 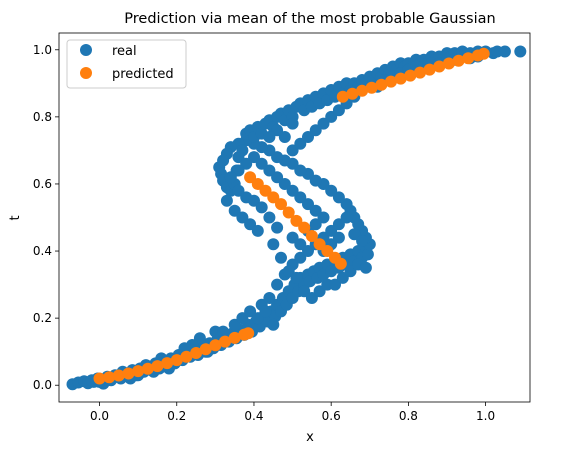 What do you see at coordinates (124, 51) in the screenshot?
I see `legend-label-real: real` at bounding box center [124, 51].